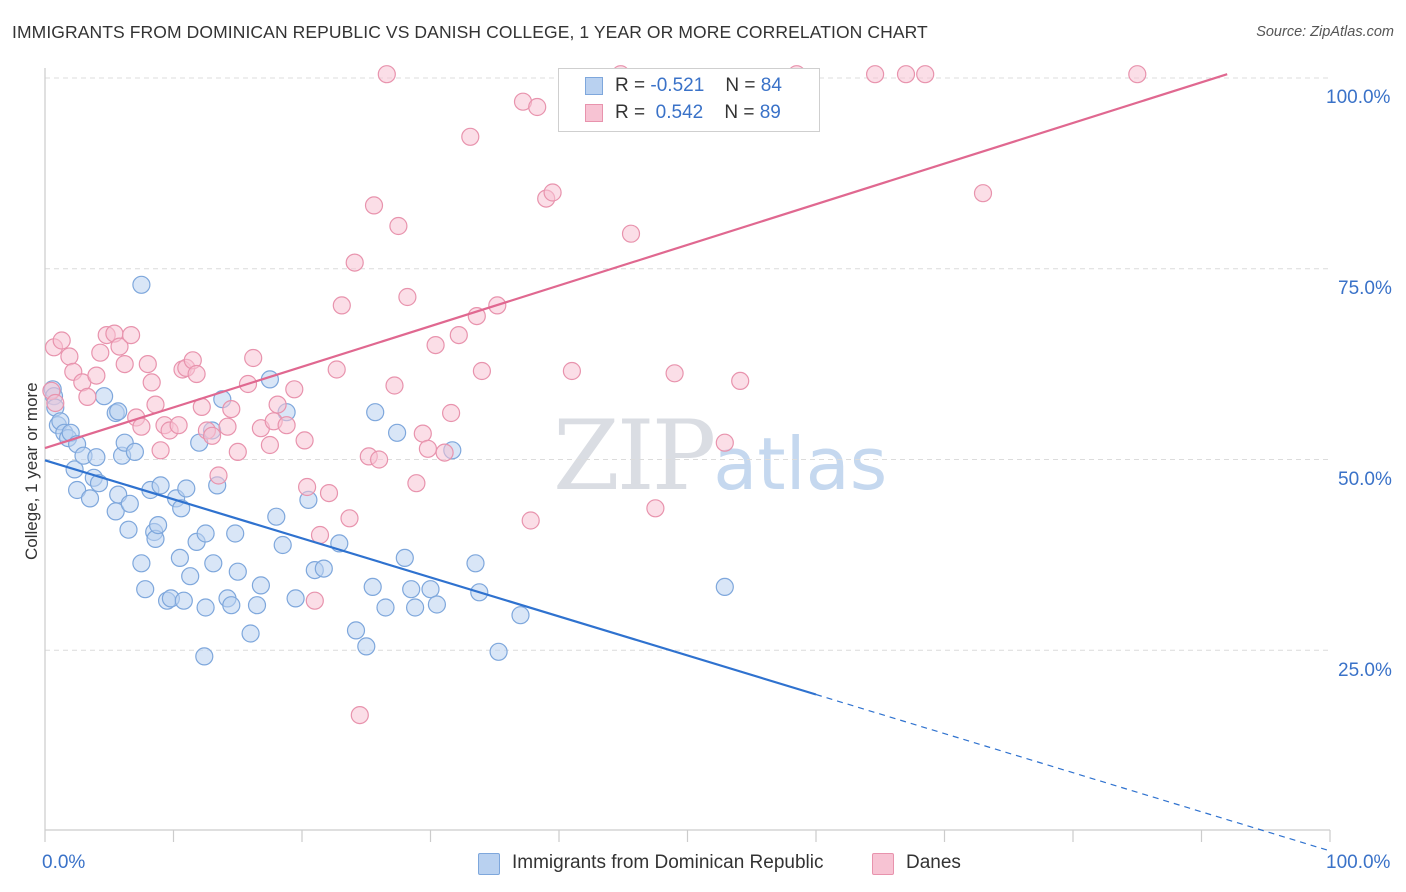 This screenshot has height=892, width=1406. What do you see at coordinates (689, 100) in the screenshot?
I see `correlation-legend: R = -0.521 N = 84 R = 0.542 N = 89` at bounding box center [689, 100].